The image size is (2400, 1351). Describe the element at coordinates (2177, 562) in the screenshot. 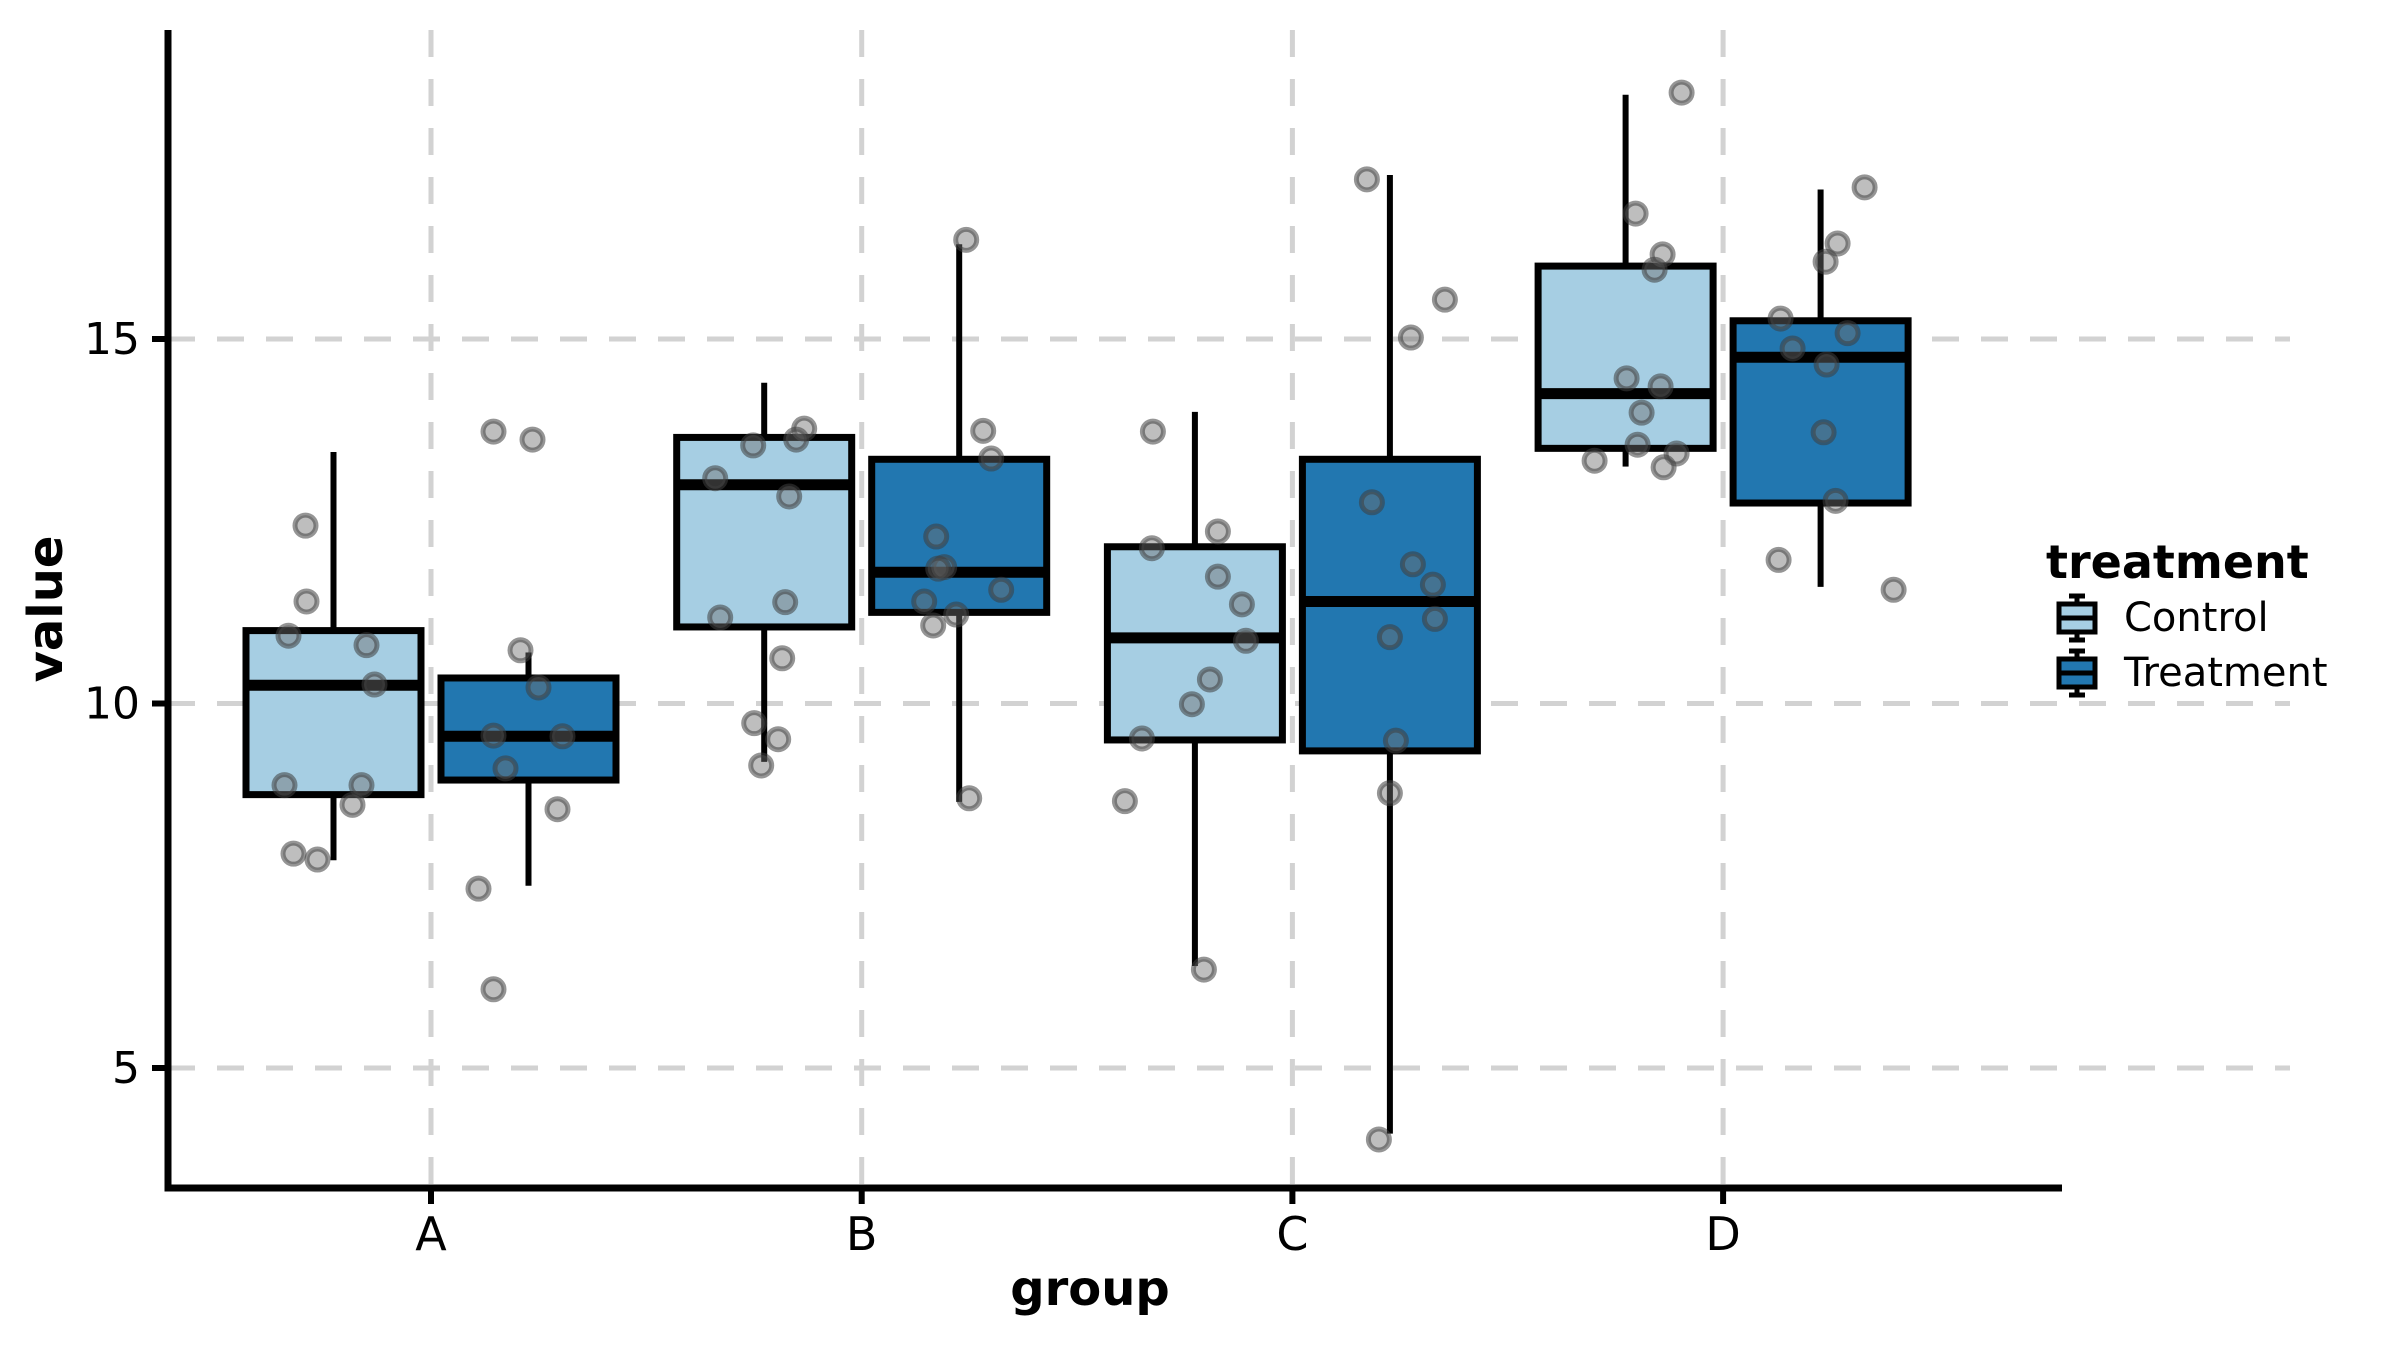

I see `legend-title: treatment` at that location.